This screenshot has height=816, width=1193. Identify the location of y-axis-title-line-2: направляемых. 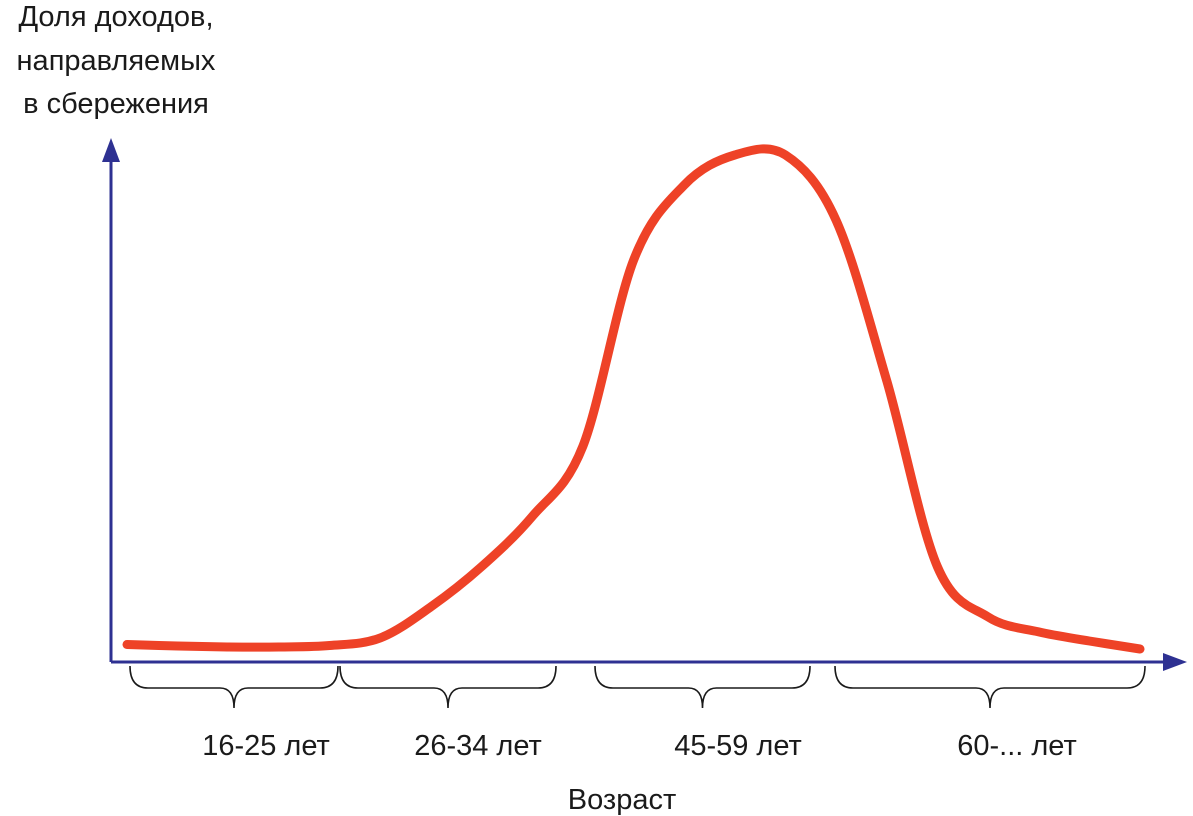
(116, 61).